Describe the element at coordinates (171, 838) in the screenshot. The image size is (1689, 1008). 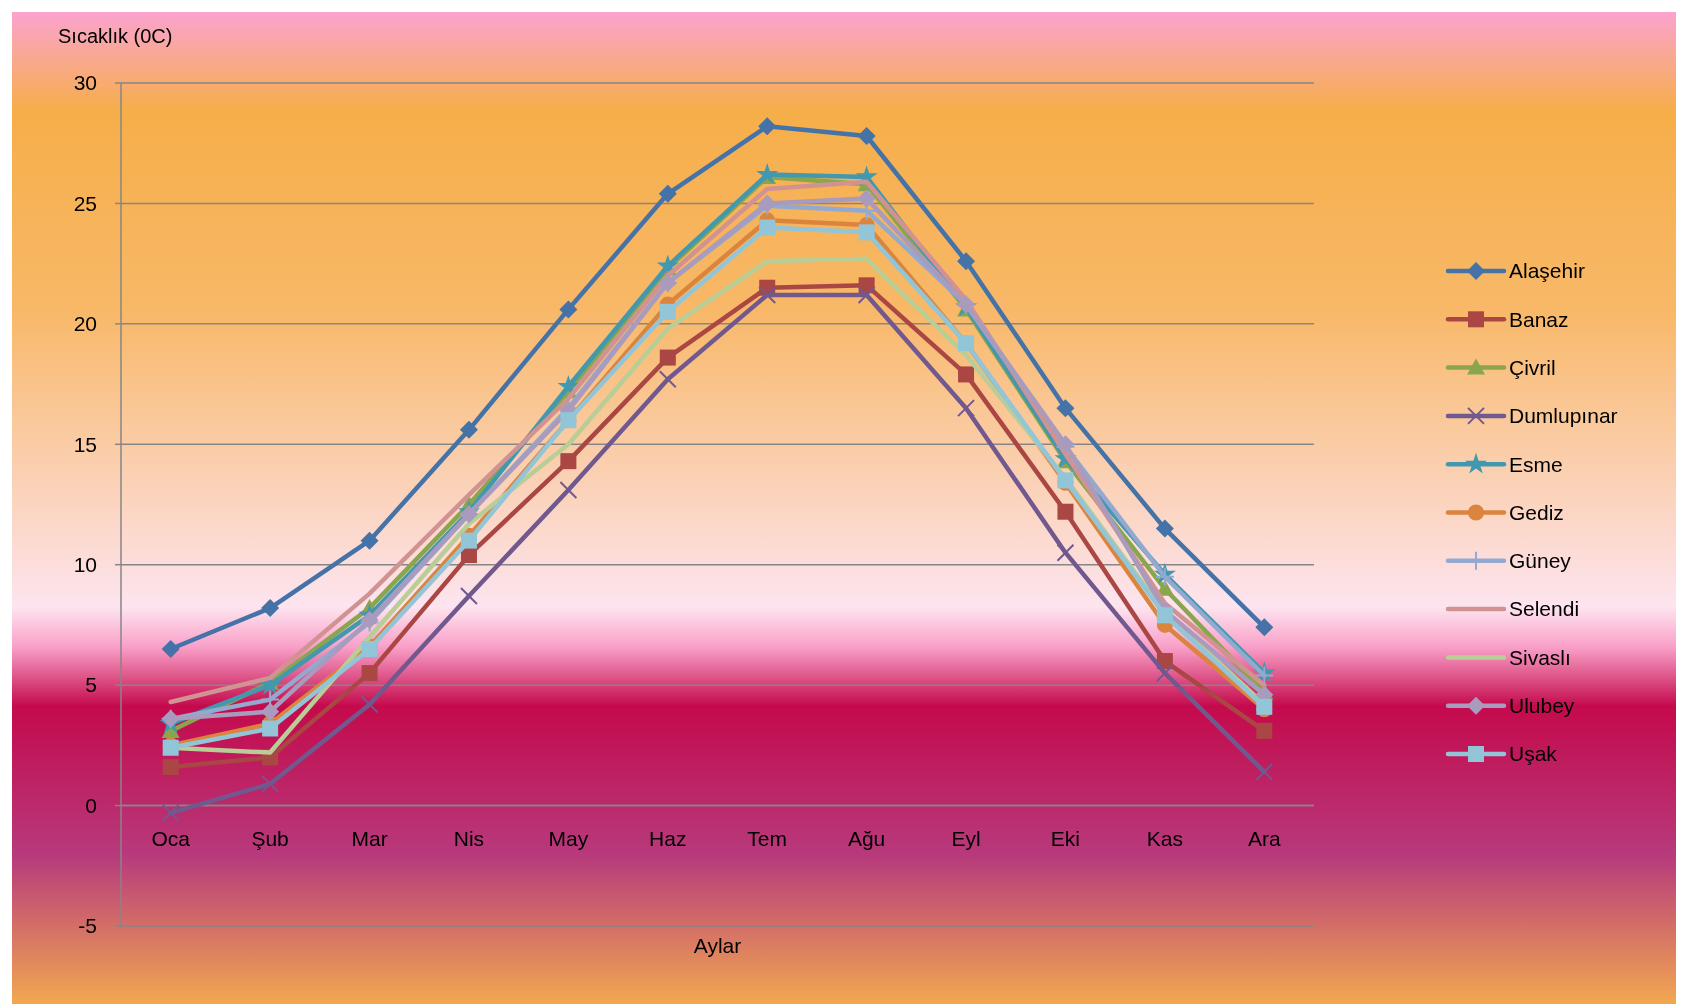
I see `x-tick-label: Oca` at that location.